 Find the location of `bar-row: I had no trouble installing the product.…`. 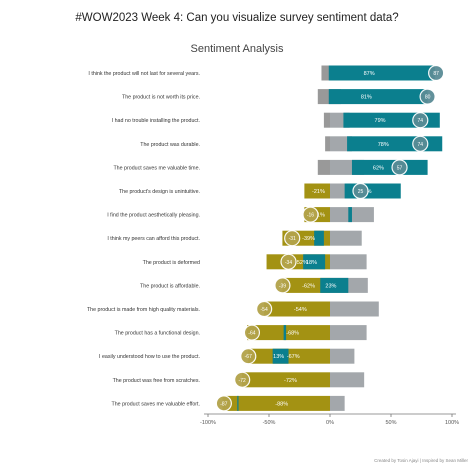

bar-row: I had no trouble installing the product.… is located at coordinates (276, 120).